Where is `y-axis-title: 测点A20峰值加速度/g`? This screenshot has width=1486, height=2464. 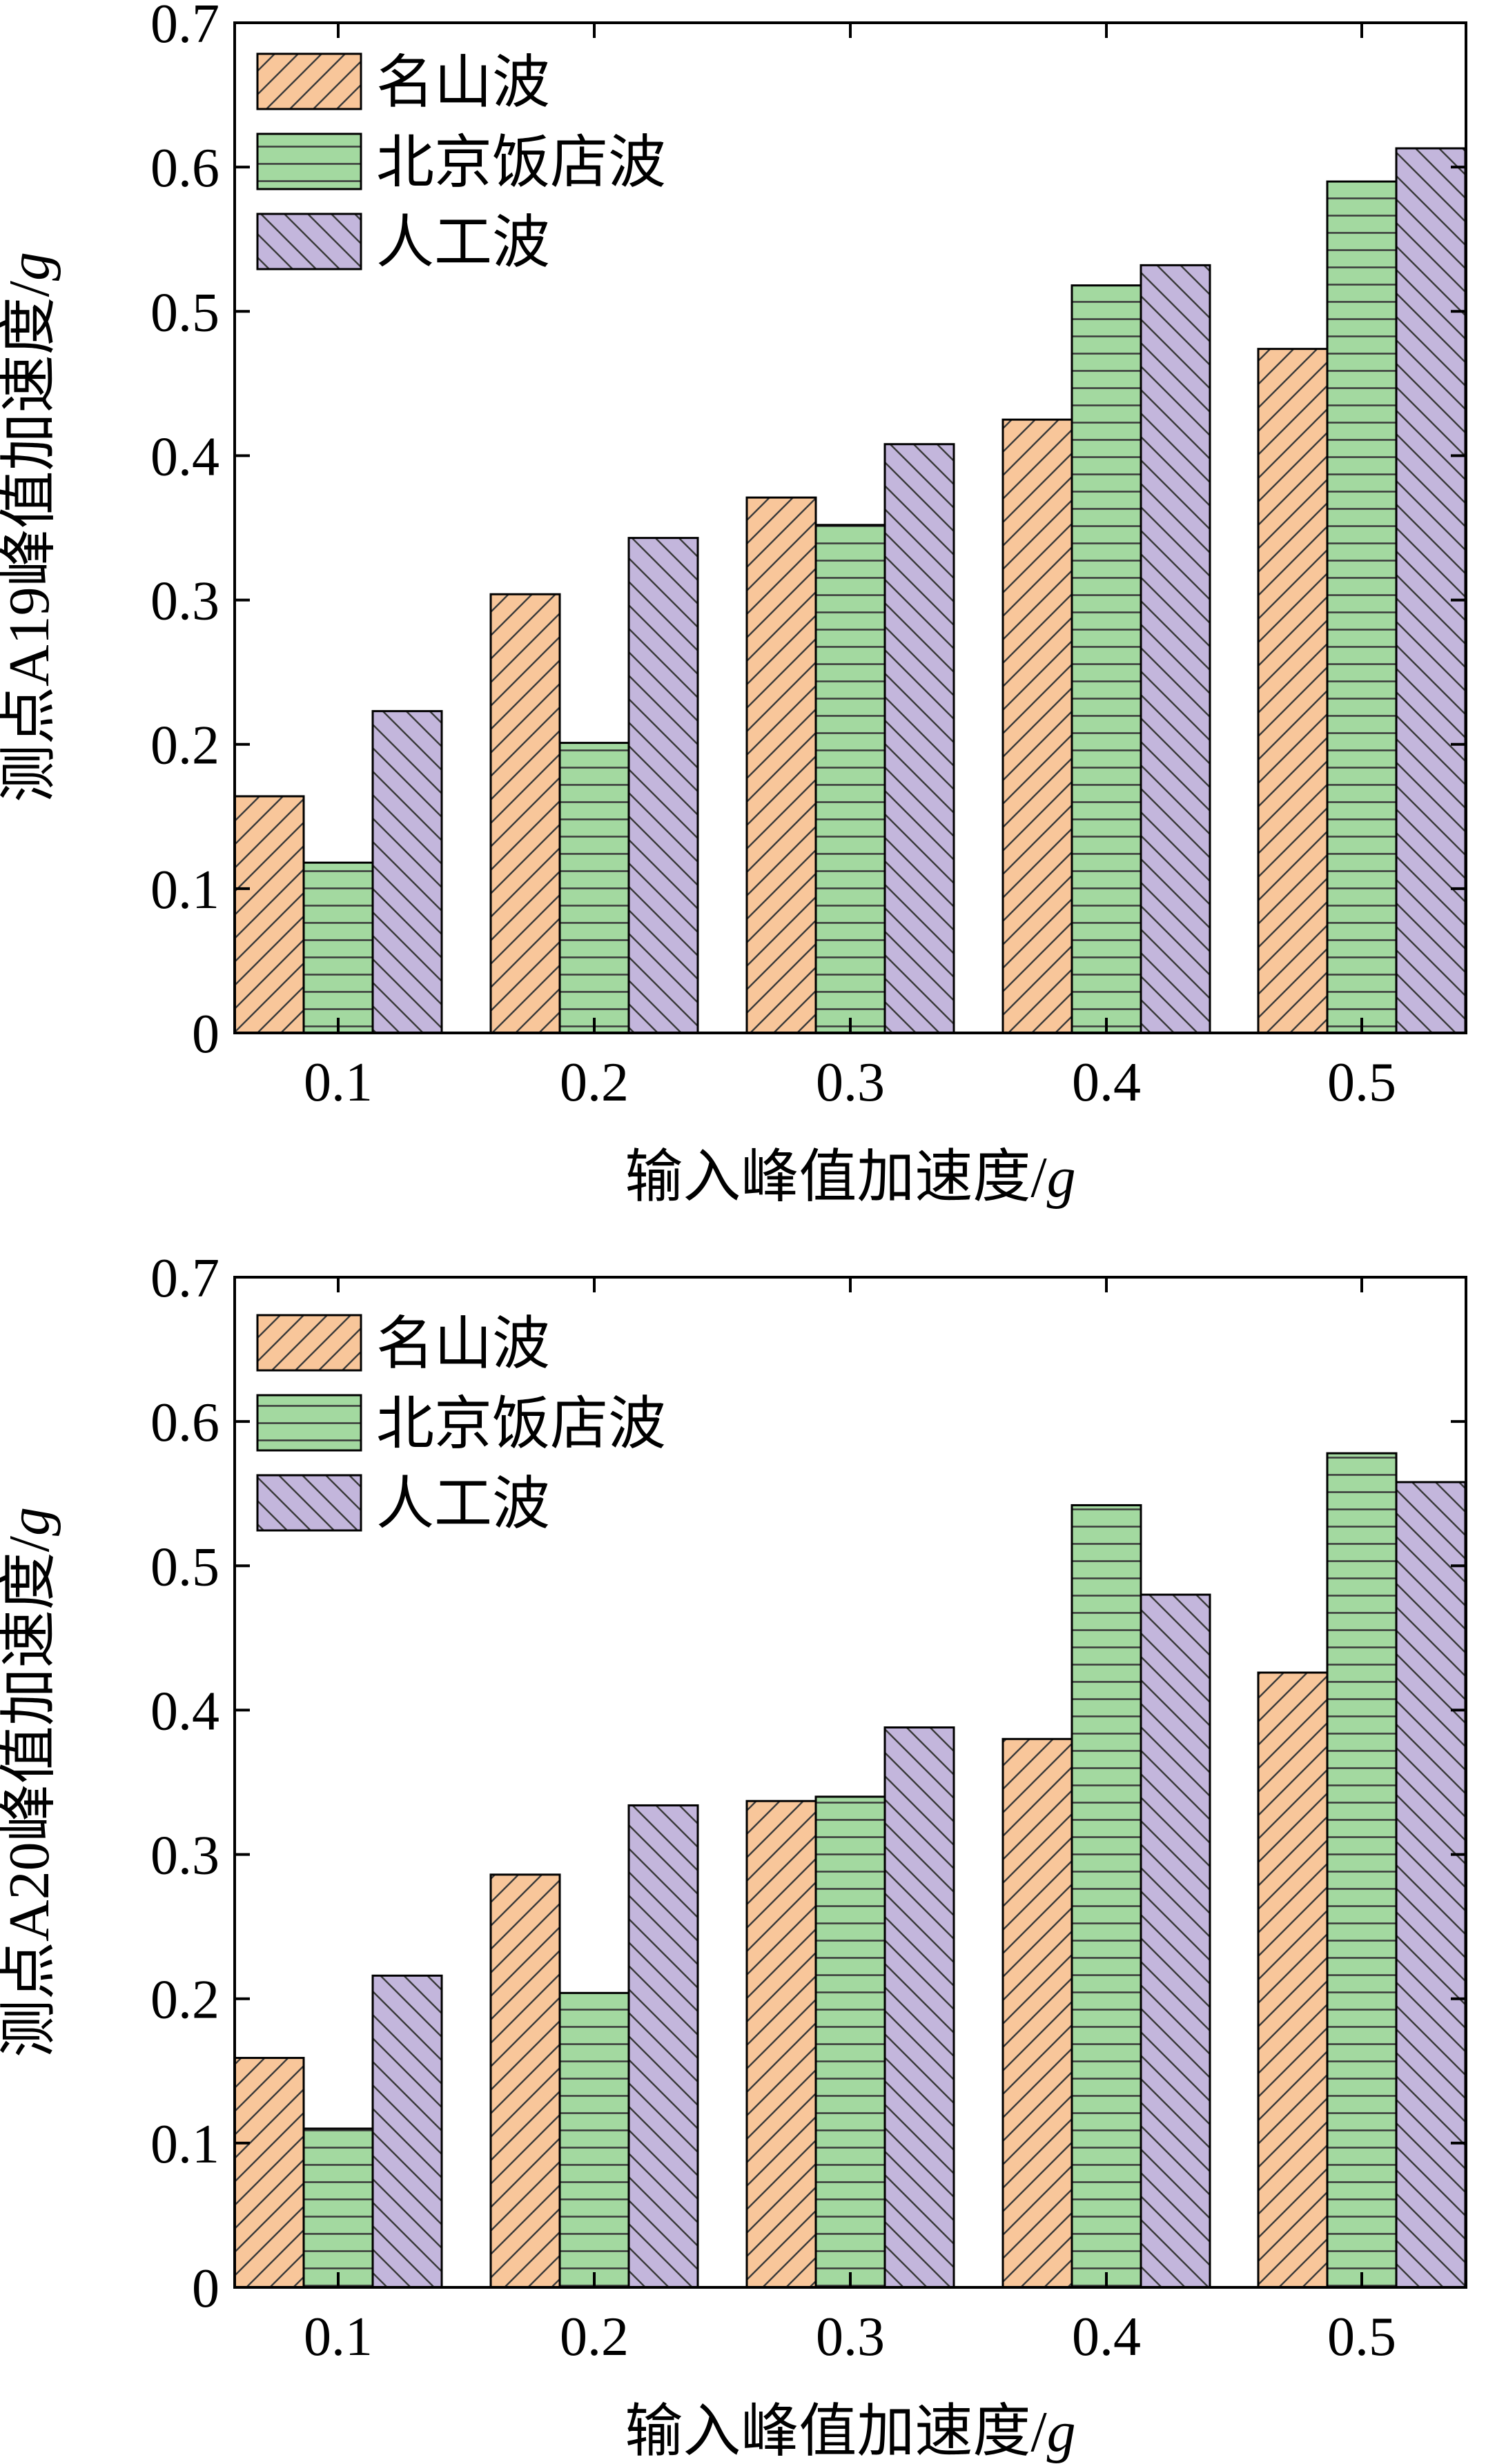
y-axis-title: 测点A20峰值加速度/g is located at coordinates (31, 1782).